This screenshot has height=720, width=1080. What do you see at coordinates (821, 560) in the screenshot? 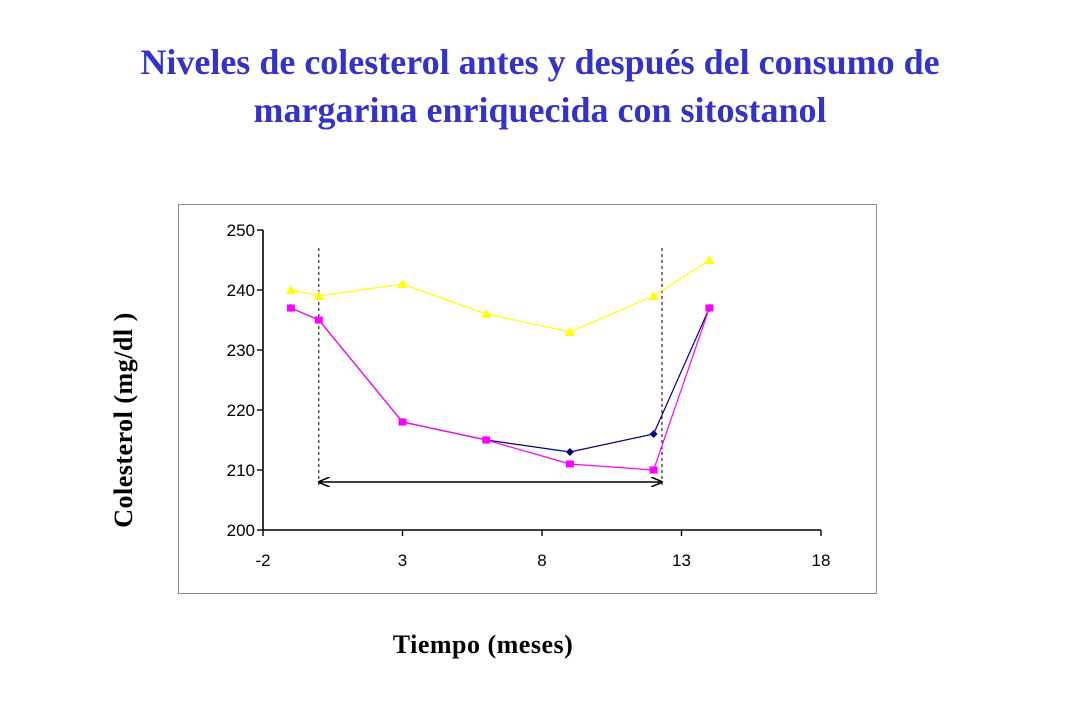
I see `x-tick-label: 18` at bounding box center [821, 560].